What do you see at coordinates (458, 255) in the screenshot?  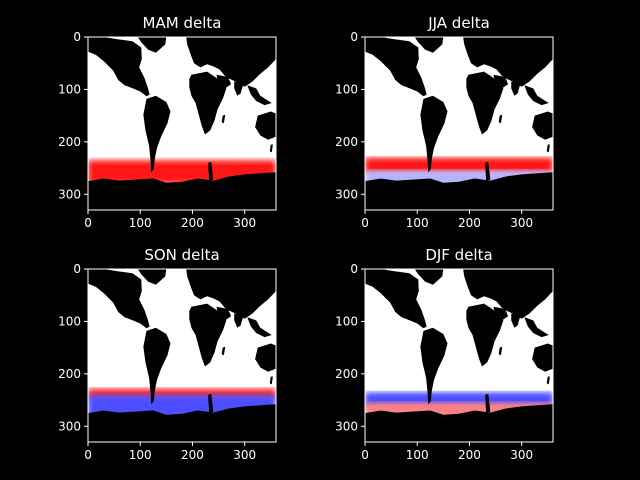 I see `panel-title: DJF delta` at bounding box center [458, 255].